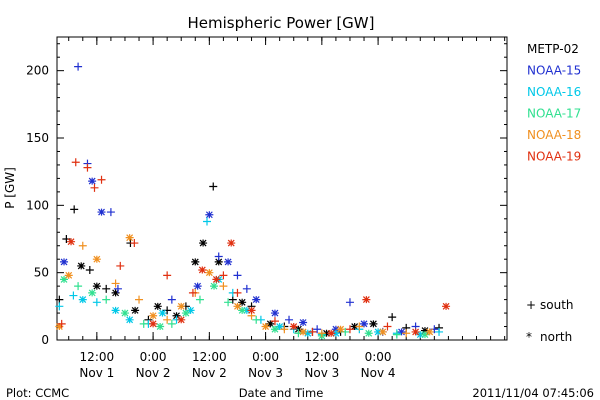 Image resolution: width=600 pixels, height=400 pixels. I want to click on timestamp: 2011/11/04 07:45:06, so click(533, 393).